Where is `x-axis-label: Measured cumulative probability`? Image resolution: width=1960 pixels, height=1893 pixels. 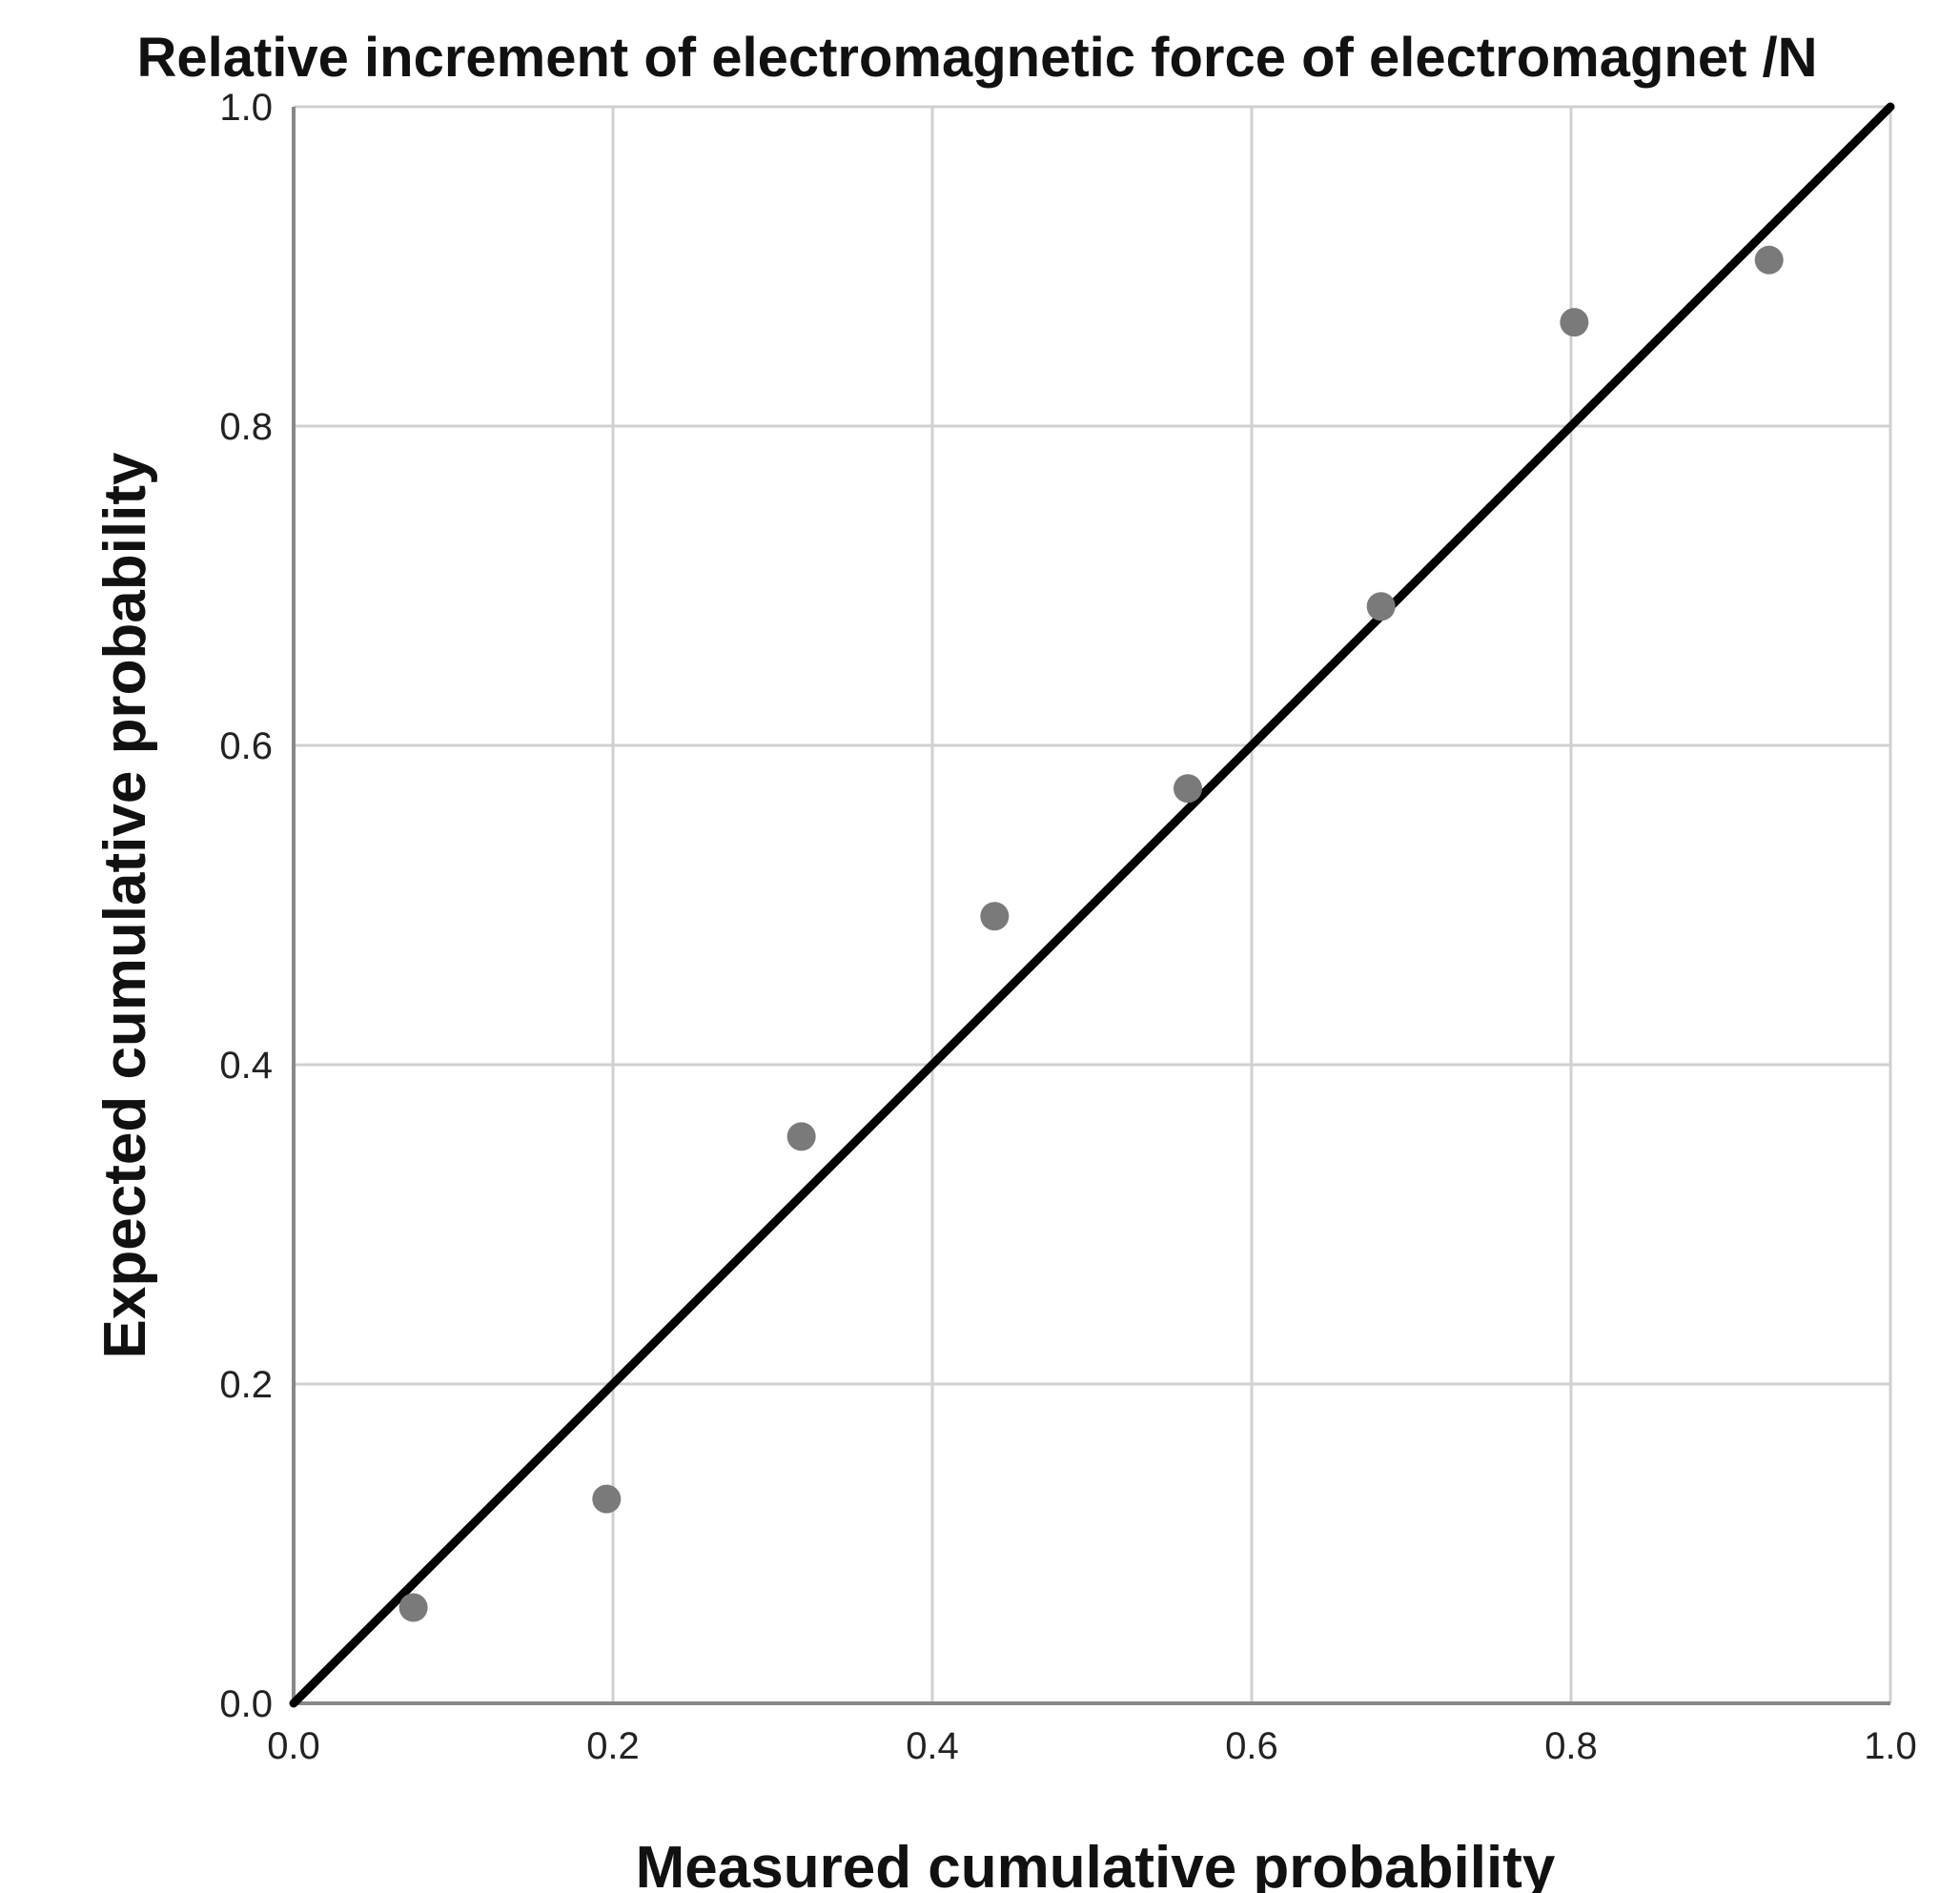 x-axis-label: Measured cumulative probability is located at coordinates (1096, 1864).